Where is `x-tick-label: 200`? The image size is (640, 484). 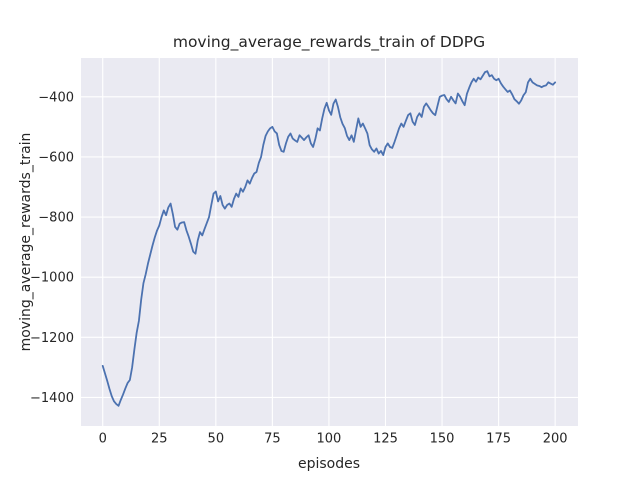
x-tick-label: 200 is located at coordinates (555, 439).